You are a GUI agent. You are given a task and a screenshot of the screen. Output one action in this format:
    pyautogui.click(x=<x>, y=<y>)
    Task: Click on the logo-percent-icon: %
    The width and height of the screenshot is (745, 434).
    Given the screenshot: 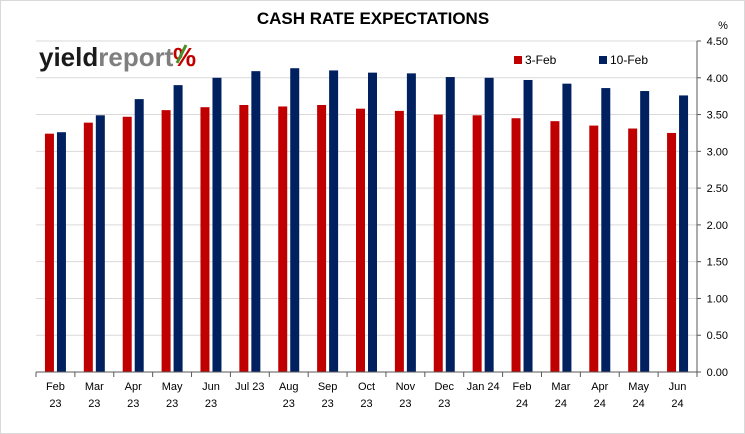 What is the action you would take?
    pyautogui.click(x=184, y=57)
    